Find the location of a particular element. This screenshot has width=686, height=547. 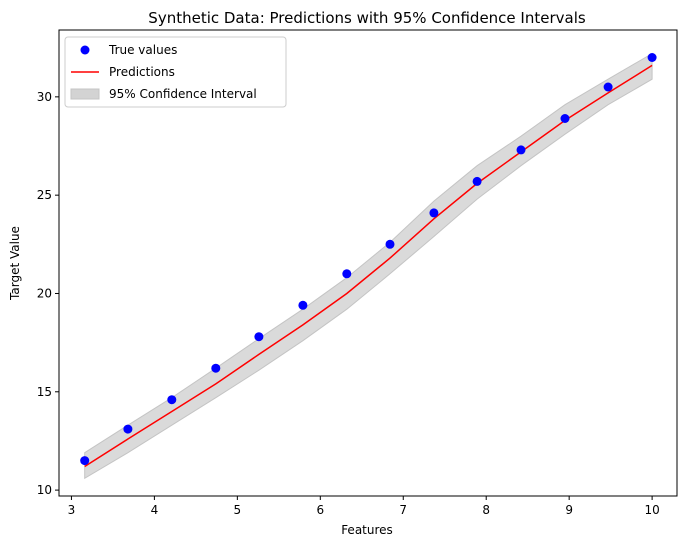

y-tick-label: 25 is located at coordinates (44, 195).